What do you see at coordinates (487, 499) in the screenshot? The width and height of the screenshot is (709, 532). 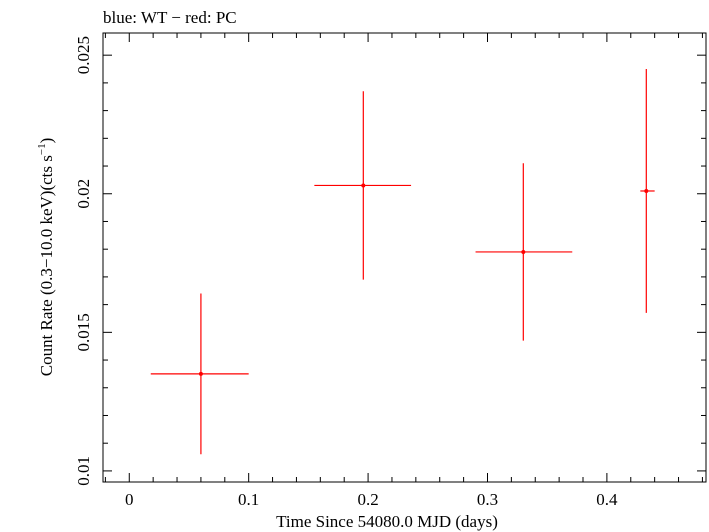 I see `x-tick-label: 0.3` at bounding box center [487, 499].